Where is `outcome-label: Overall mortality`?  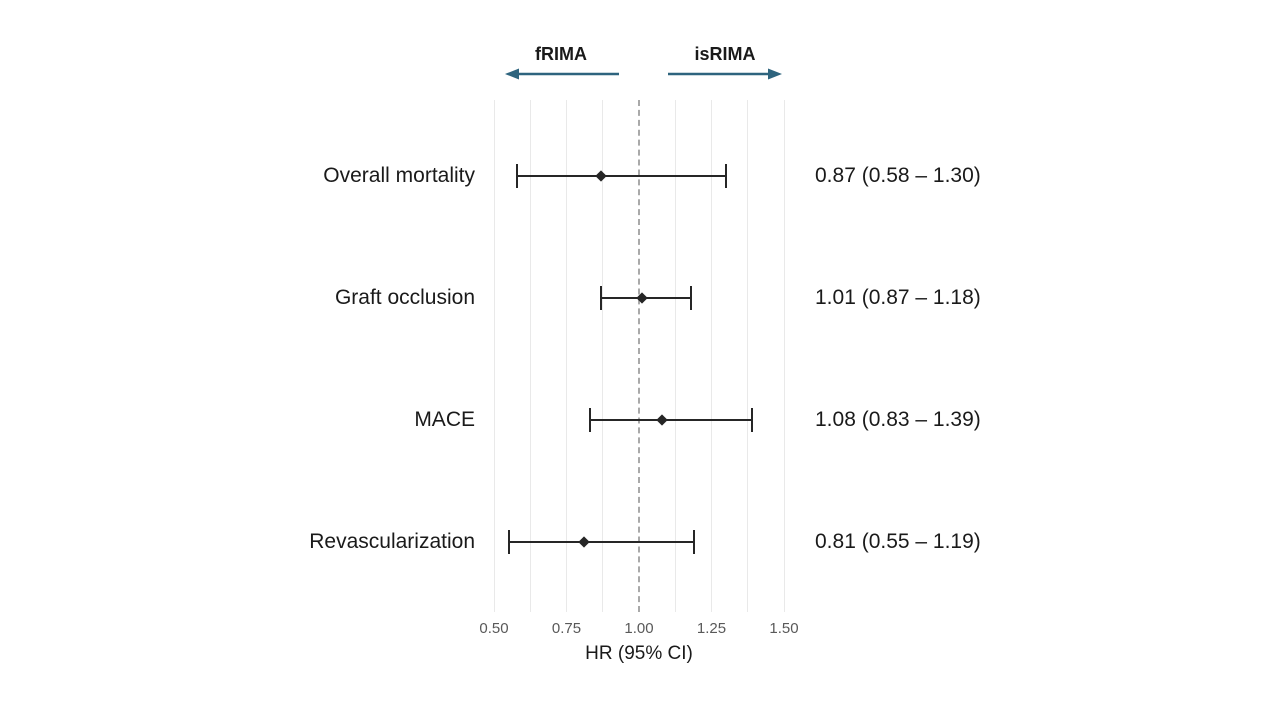
outcome-label: Overall mortality is located at coordinates (399, 175).